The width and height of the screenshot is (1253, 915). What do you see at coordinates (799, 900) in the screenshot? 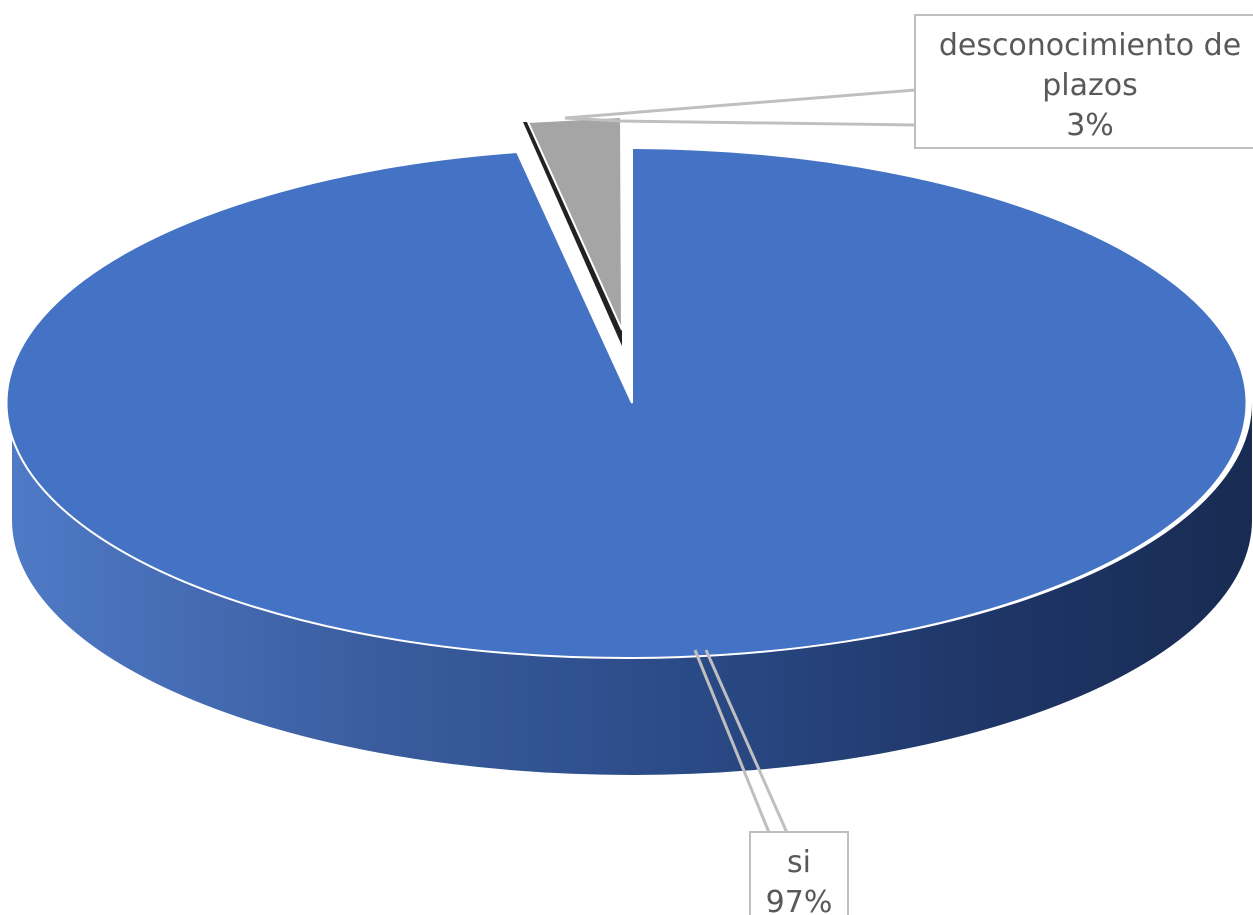
I see `data-label-si-value: 97%` at bounding box center [799, 900].